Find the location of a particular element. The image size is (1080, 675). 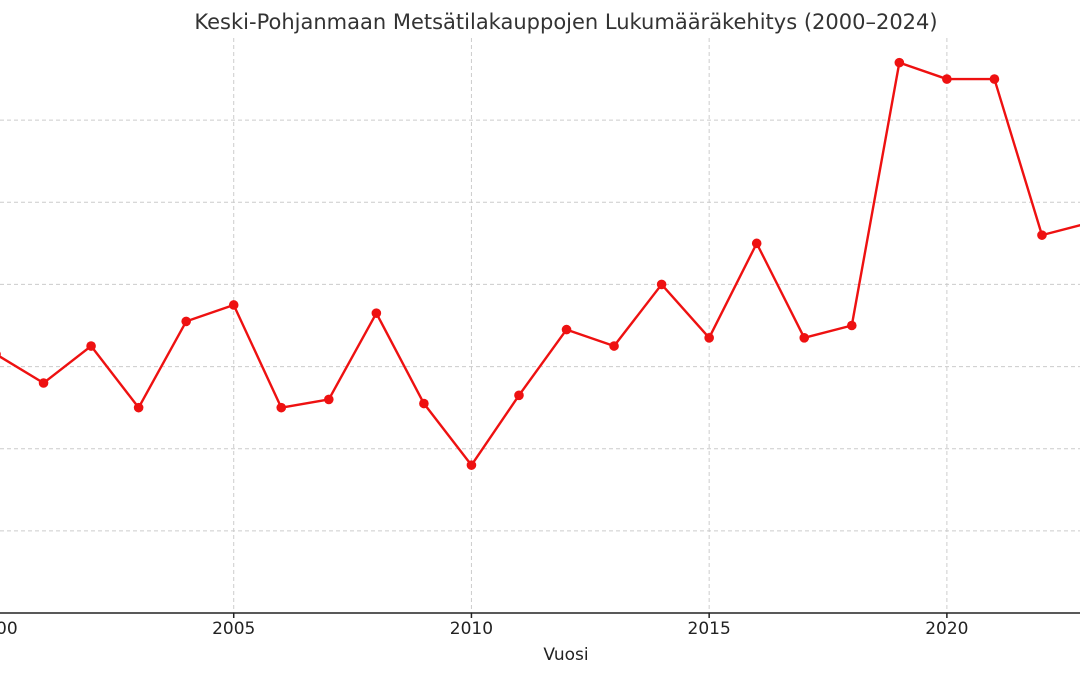

data-point-2018 is located at coordinates (851, 325).